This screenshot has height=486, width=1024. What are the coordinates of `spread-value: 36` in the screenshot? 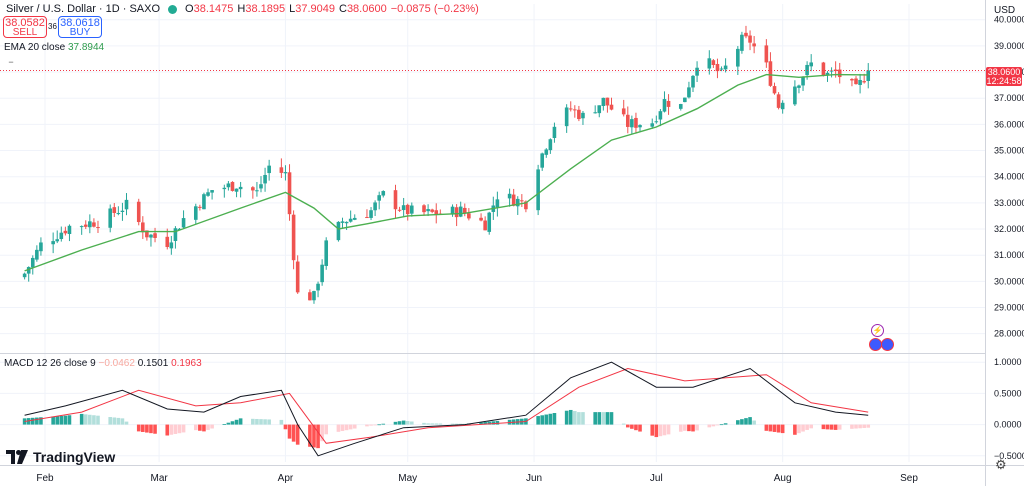 It's located at (52, 26).